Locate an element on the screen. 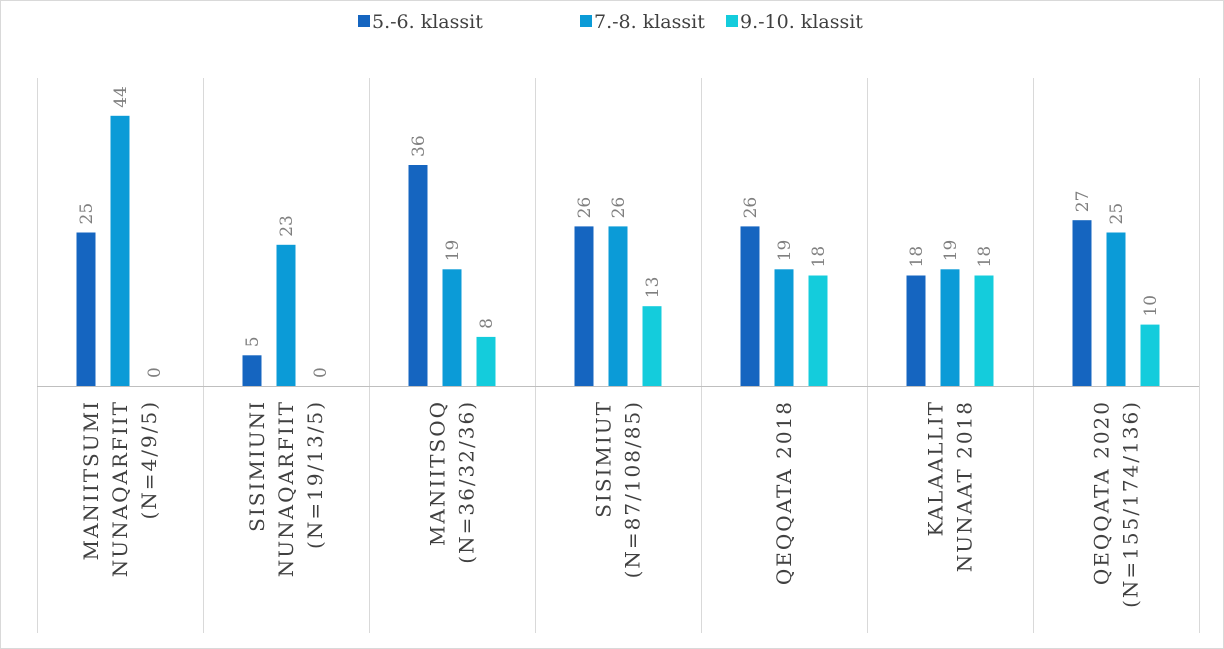 This screenshot has height=649, width=1224. category-label-1-line-3: (N=4/9/5) is located at coordinates (149, 460).